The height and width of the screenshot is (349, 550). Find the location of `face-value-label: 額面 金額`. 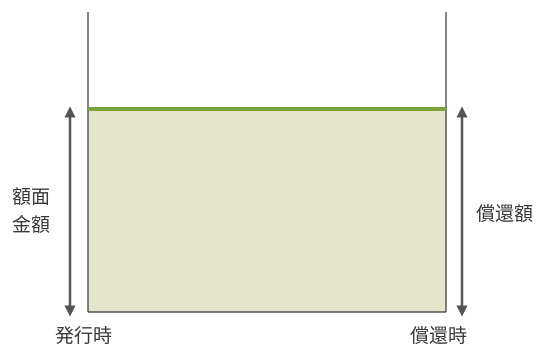

face-value-label: 額面 金額 is located at coordinates (32, 211).